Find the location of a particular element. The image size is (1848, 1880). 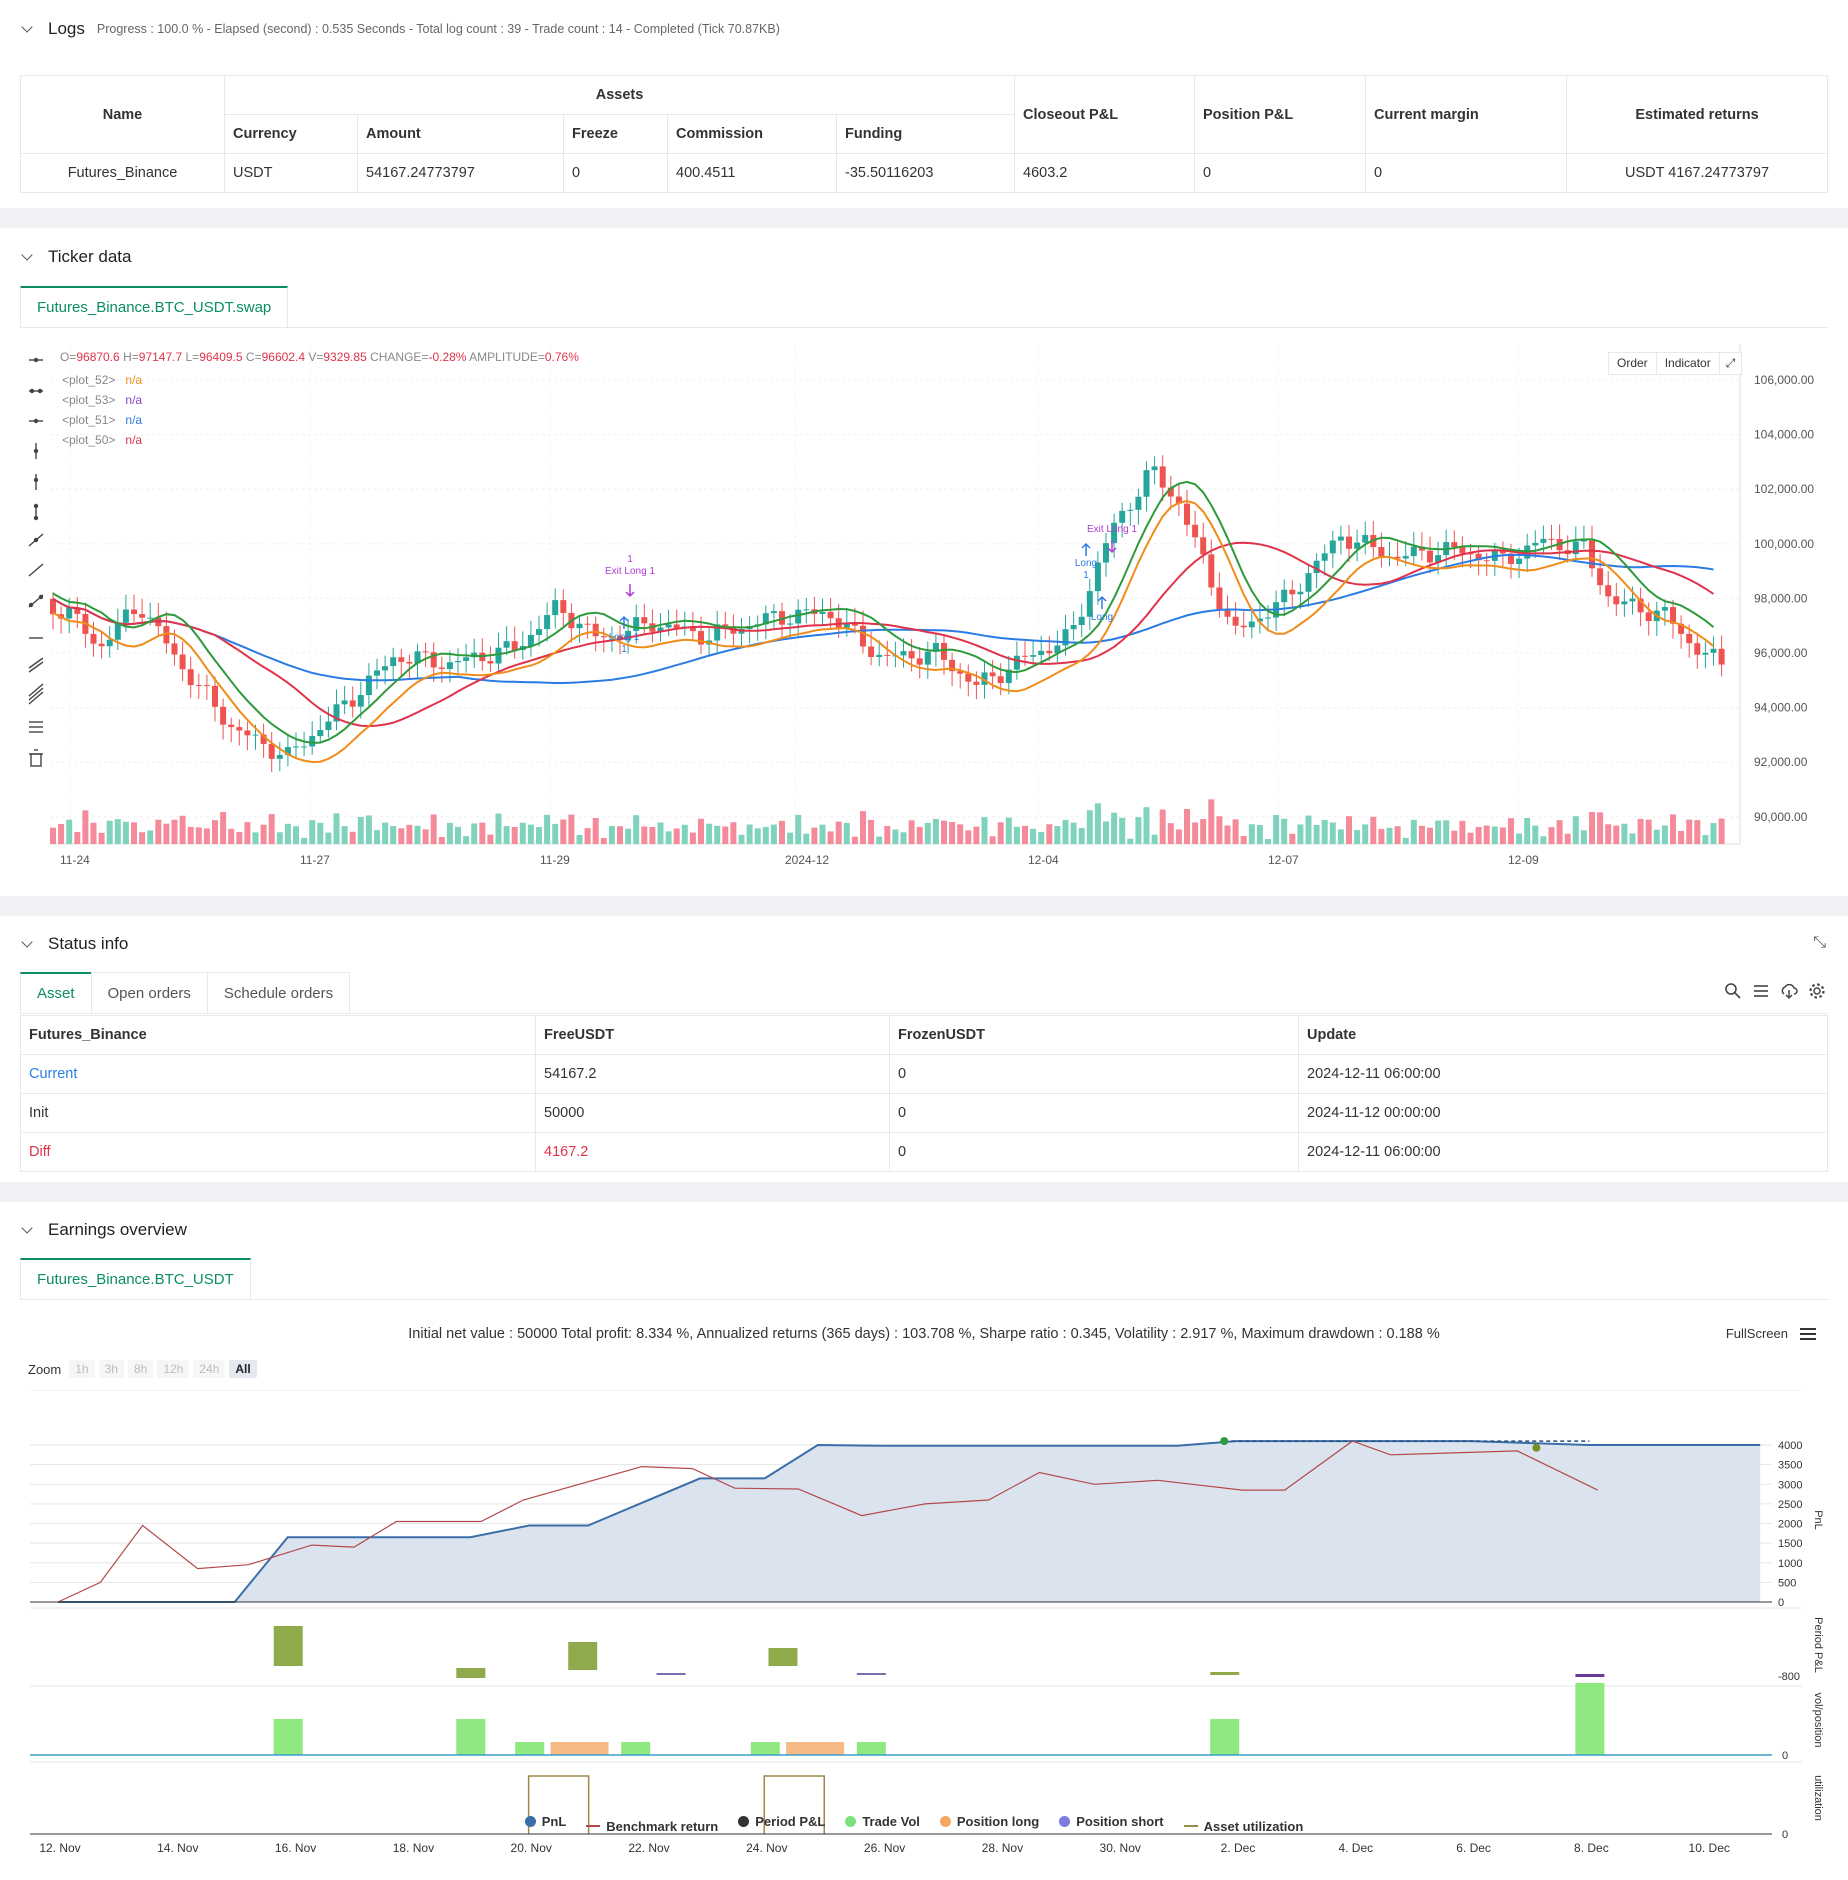

y-tick-label: 104,000.00 is located at coordinates (1784, 435).